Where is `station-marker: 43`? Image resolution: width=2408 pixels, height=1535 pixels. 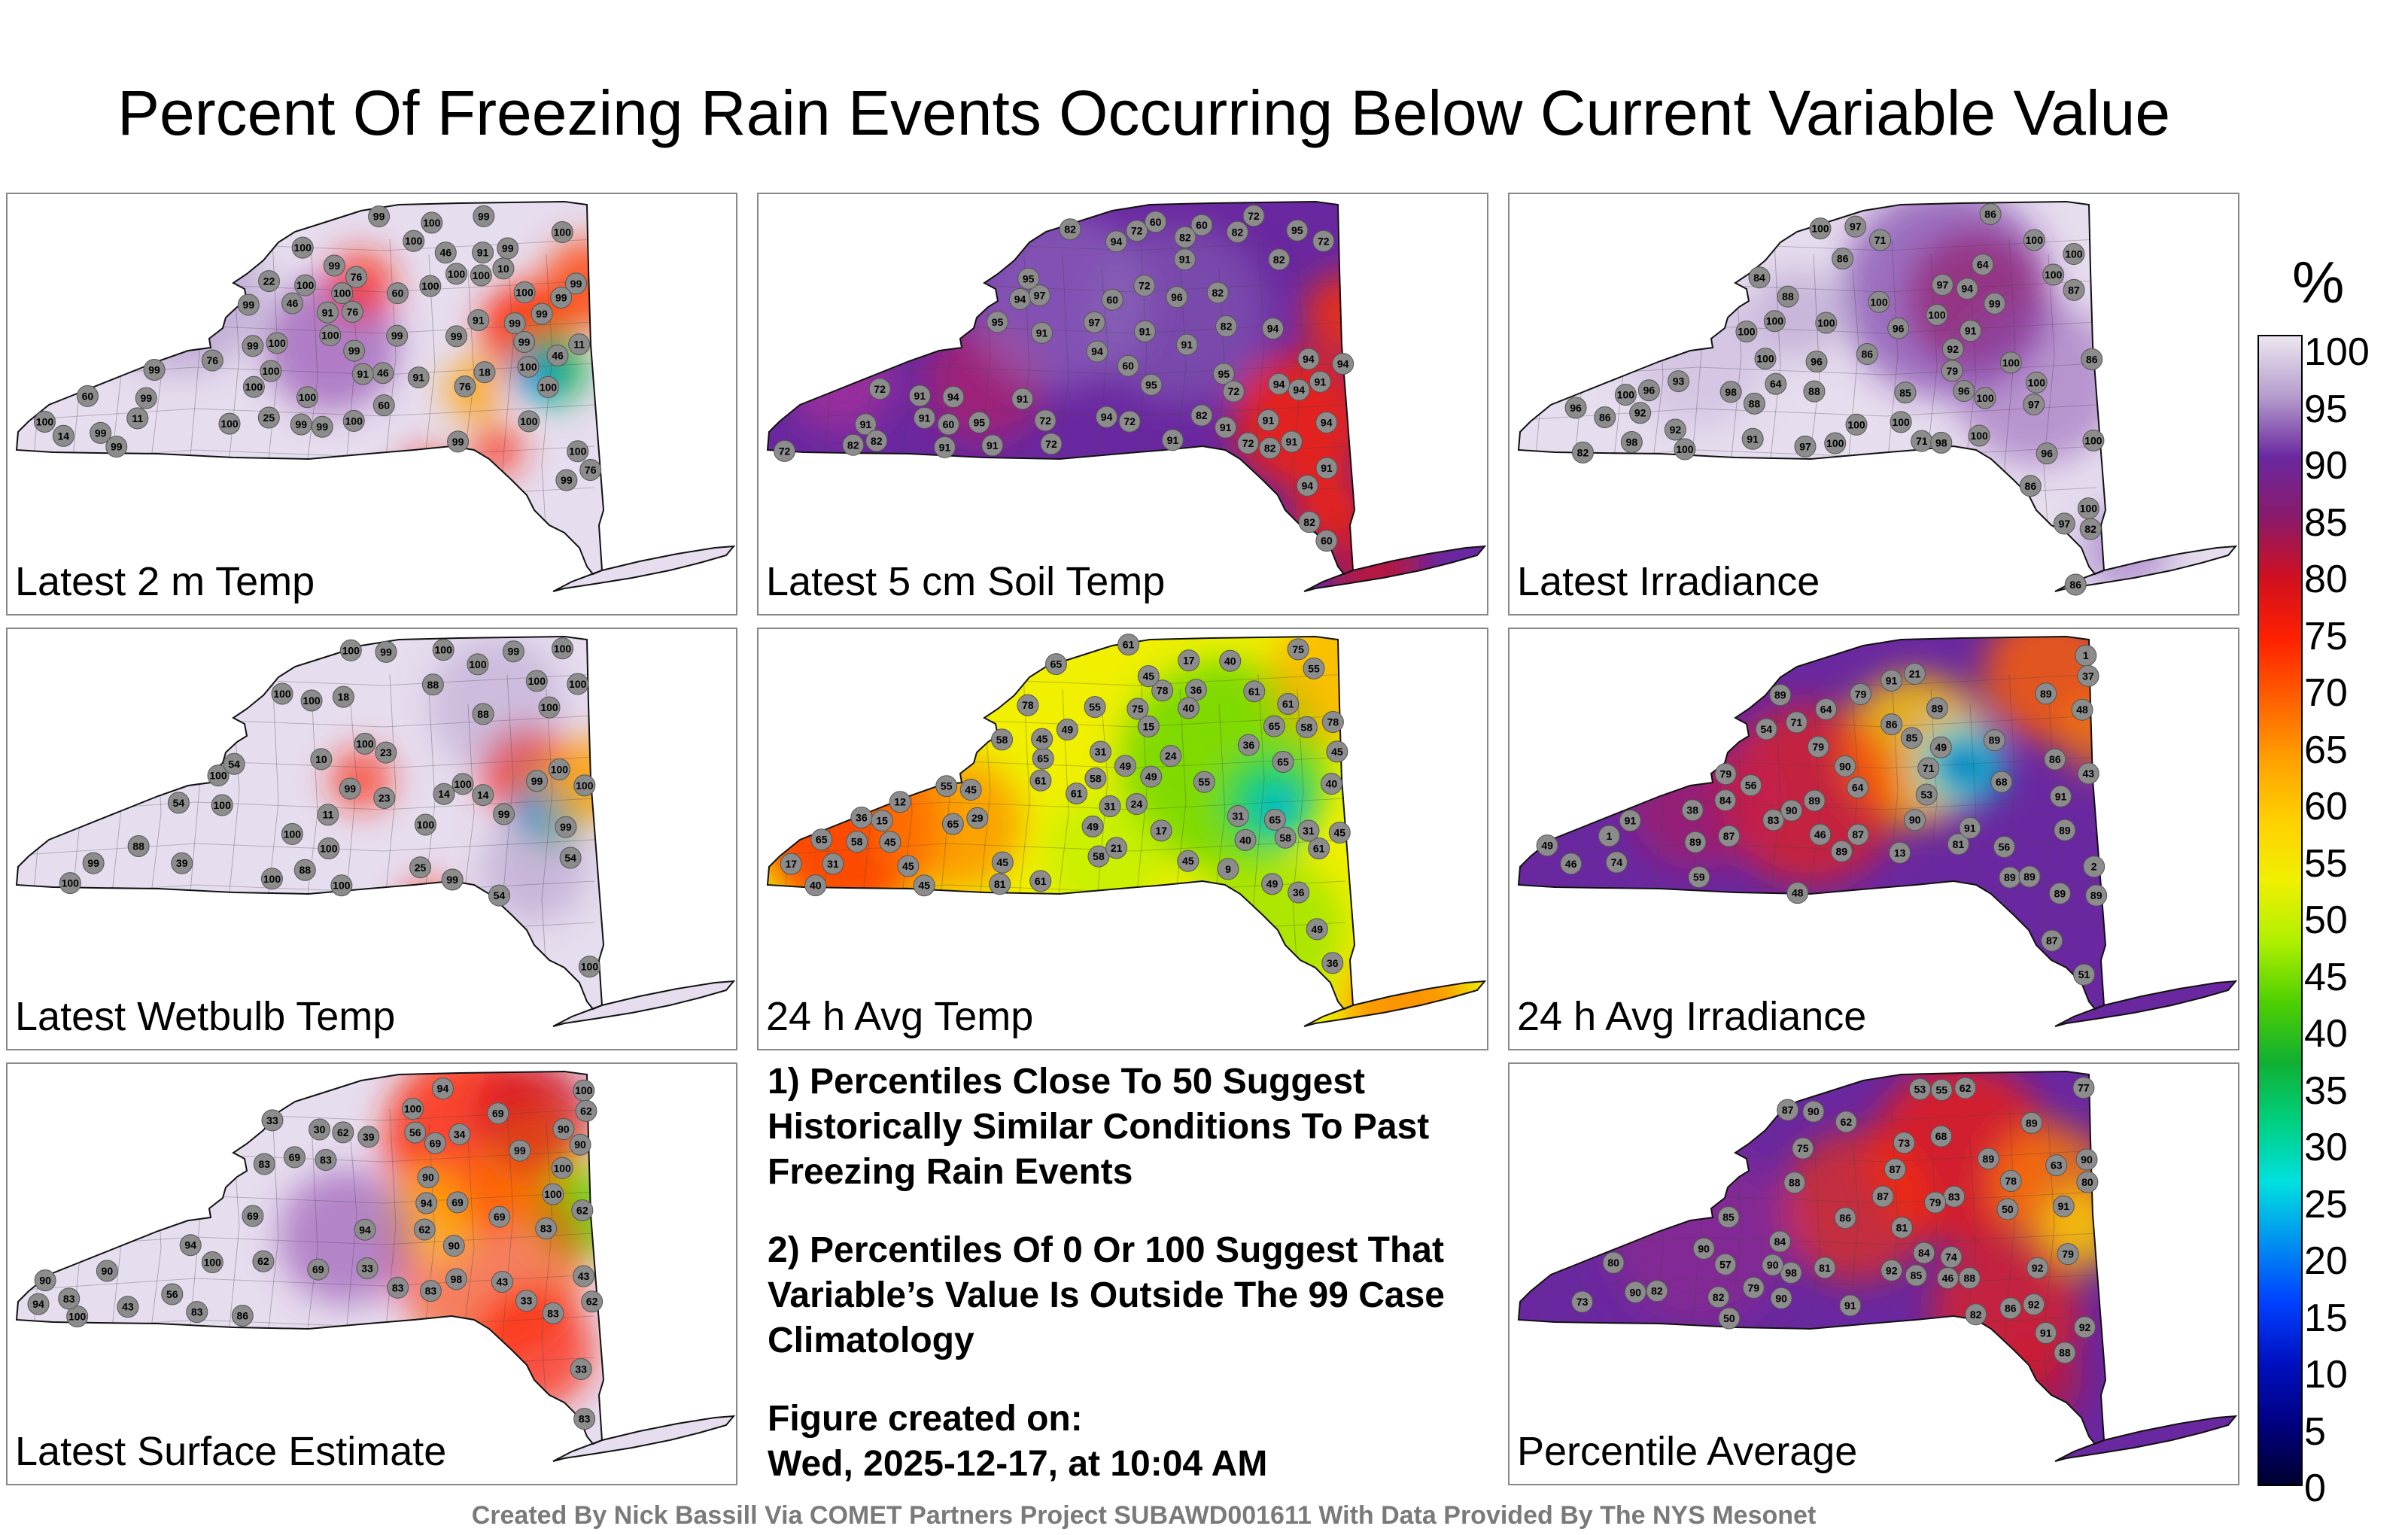
station-marker: 43 is located at coordinates (584, 1276).